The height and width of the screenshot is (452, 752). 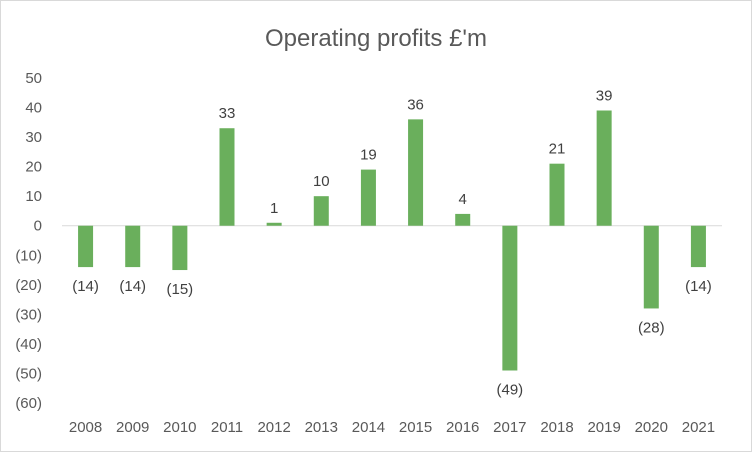 What do you see at coordinates (33, 108) in the screenshot?
I see `y-tick-label: 40` at bounding box center [33, 108].